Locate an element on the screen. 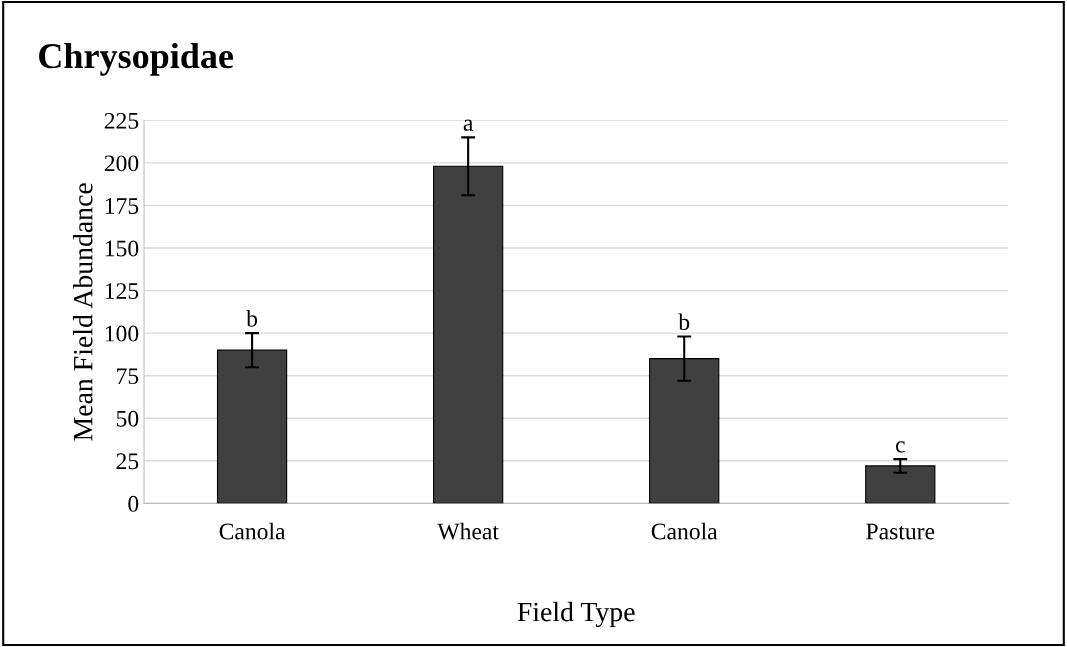 Image resolution: width=1067 pixels, height=647 pixels. y-tick-label: 50 is located at coordinates (127, 418).